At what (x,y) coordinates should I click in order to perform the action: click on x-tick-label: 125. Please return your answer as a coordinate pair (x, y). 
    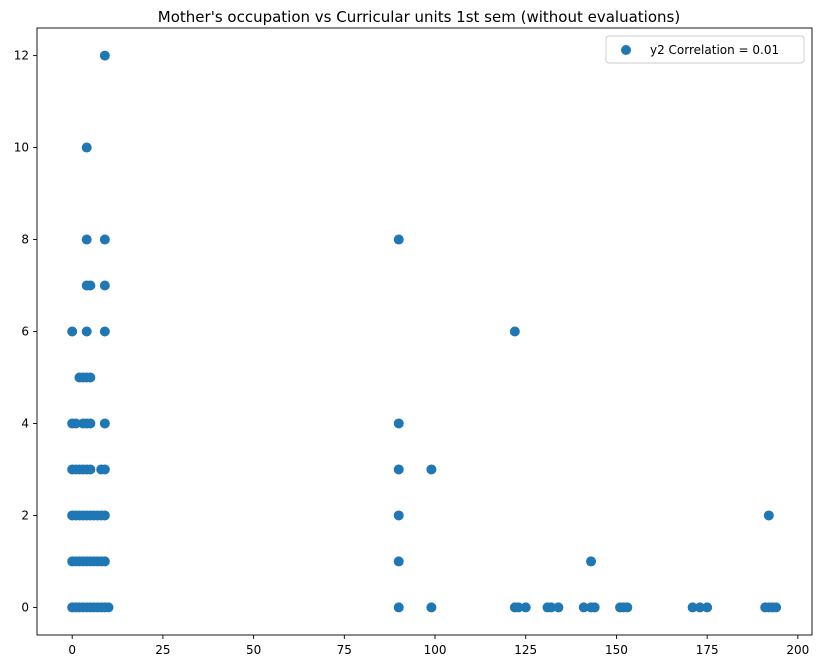
    Looking at the image, I should click on (525, 650).